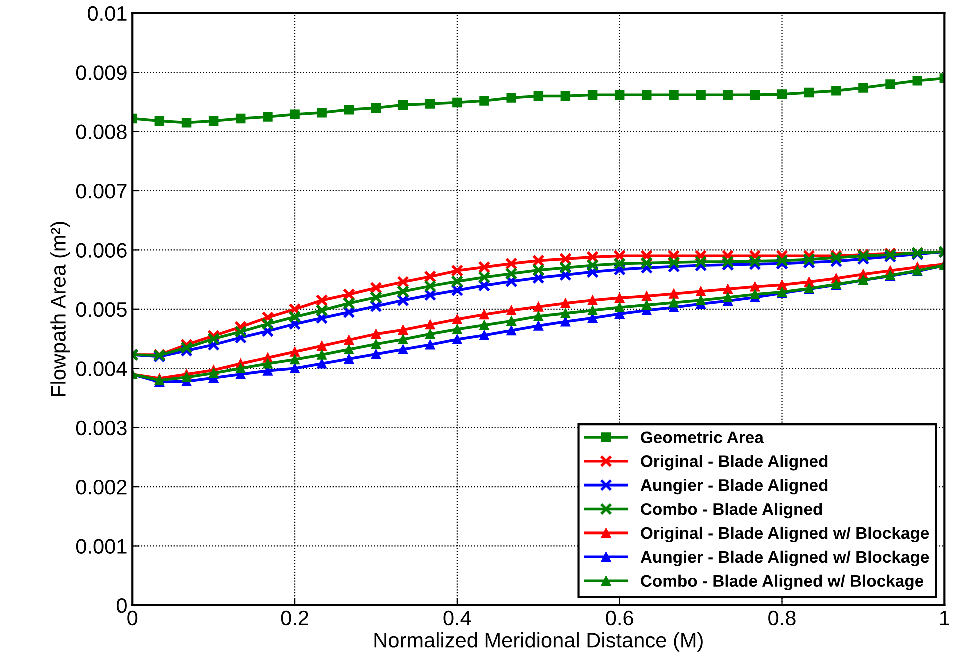  I want to click on y-tick-label: 0.002, so click(101, 487).